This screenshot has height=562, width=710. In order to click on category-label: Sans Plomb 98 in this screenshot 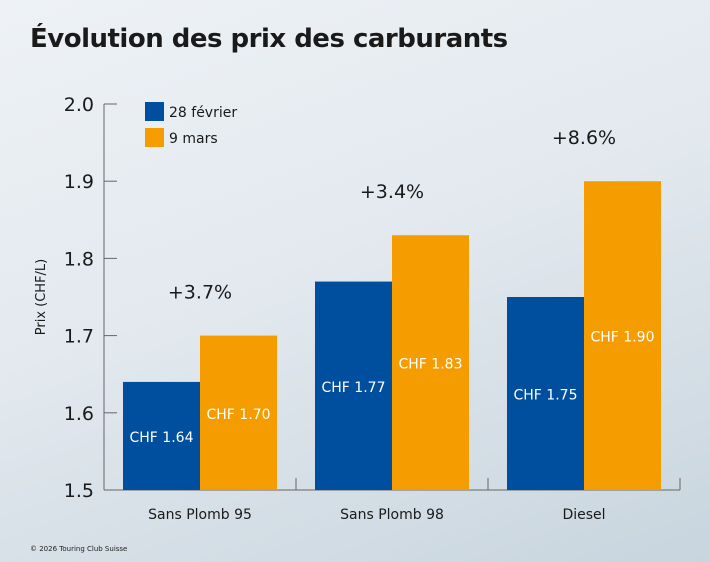, I will do `click(392, 515)`.